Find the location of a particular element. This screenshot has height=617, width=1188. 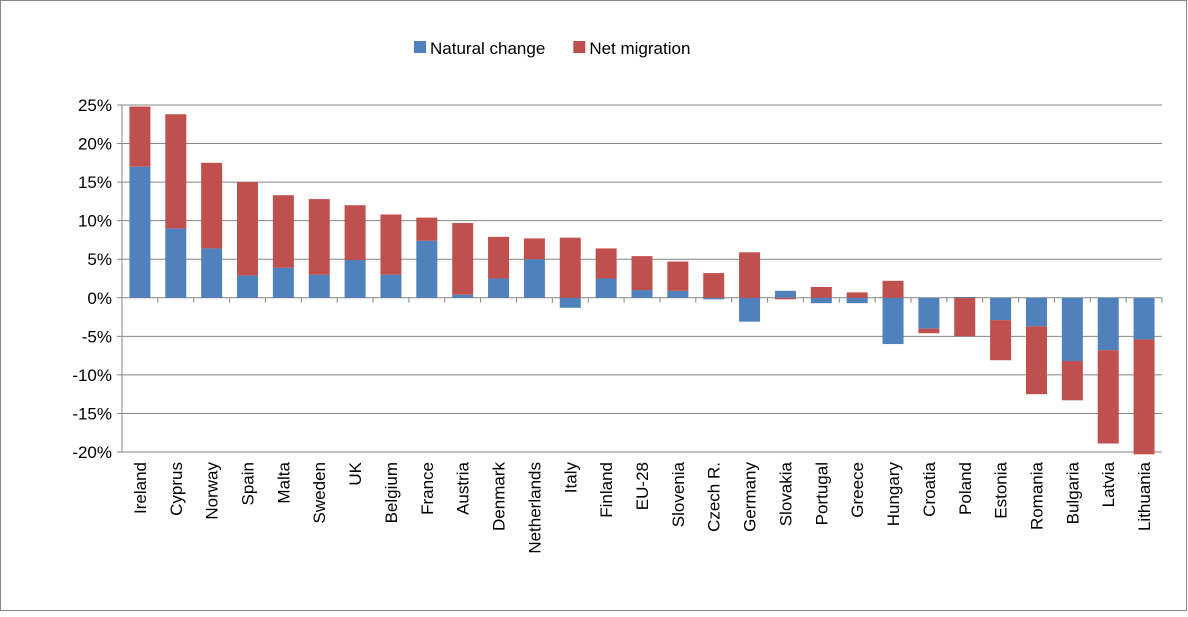

x-tick-label: Ireland is located at coordinates (140, 488).